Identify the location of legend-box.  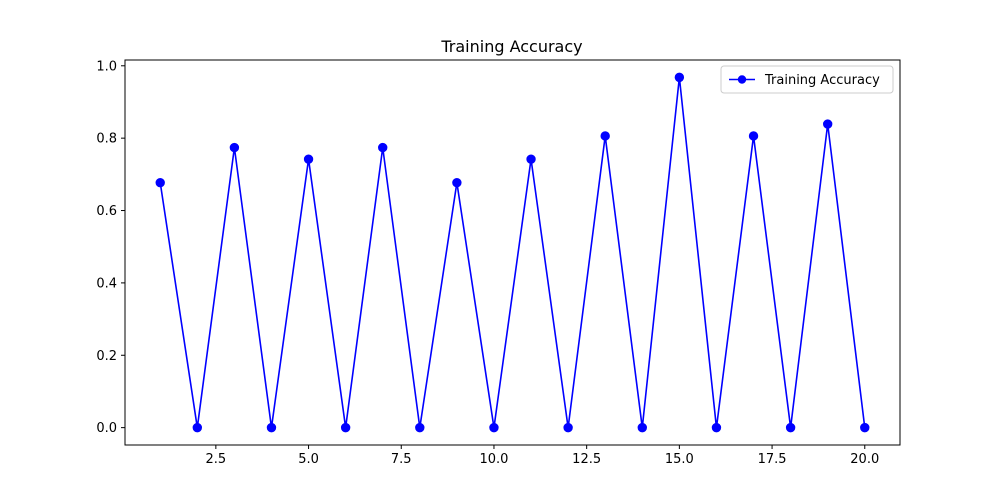
(807, 79).